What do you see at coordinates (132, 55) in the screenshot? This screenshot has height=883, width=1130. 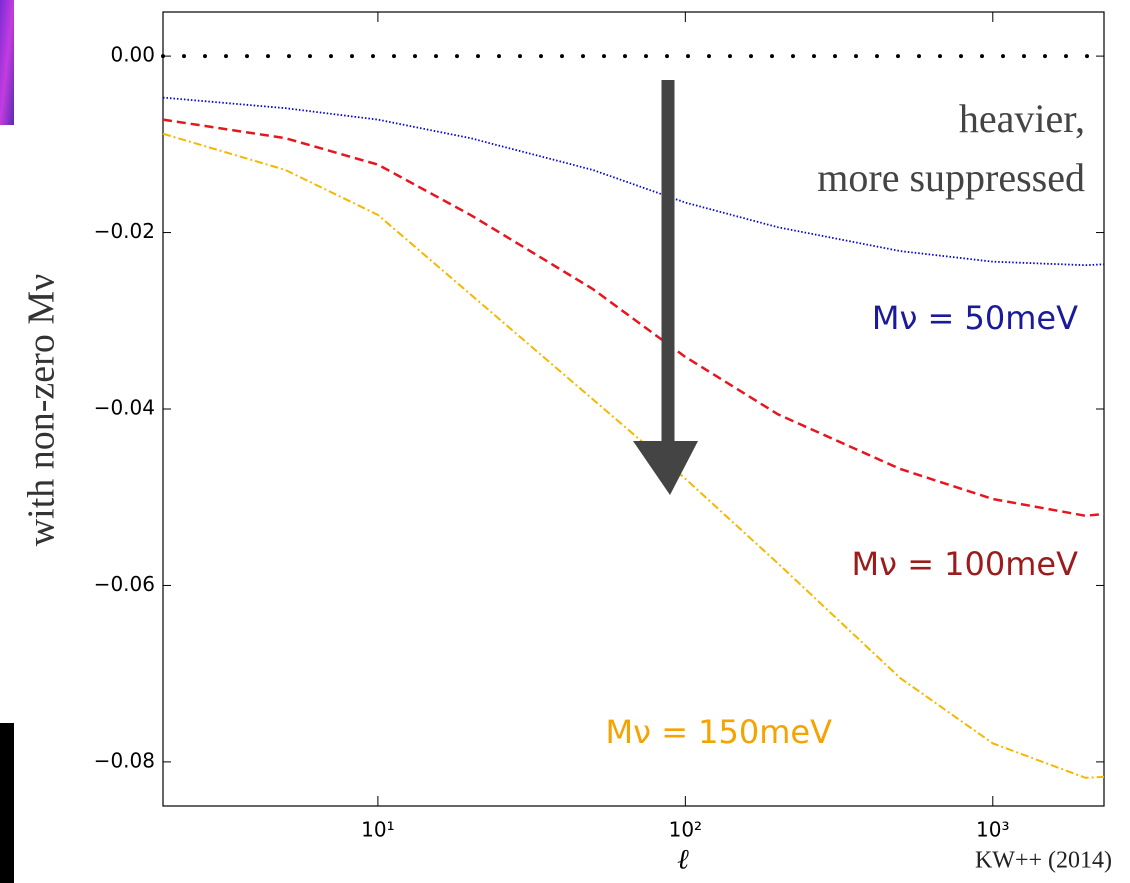 I see `y-tick-label: 0.00` at bounding box center [132, 55].